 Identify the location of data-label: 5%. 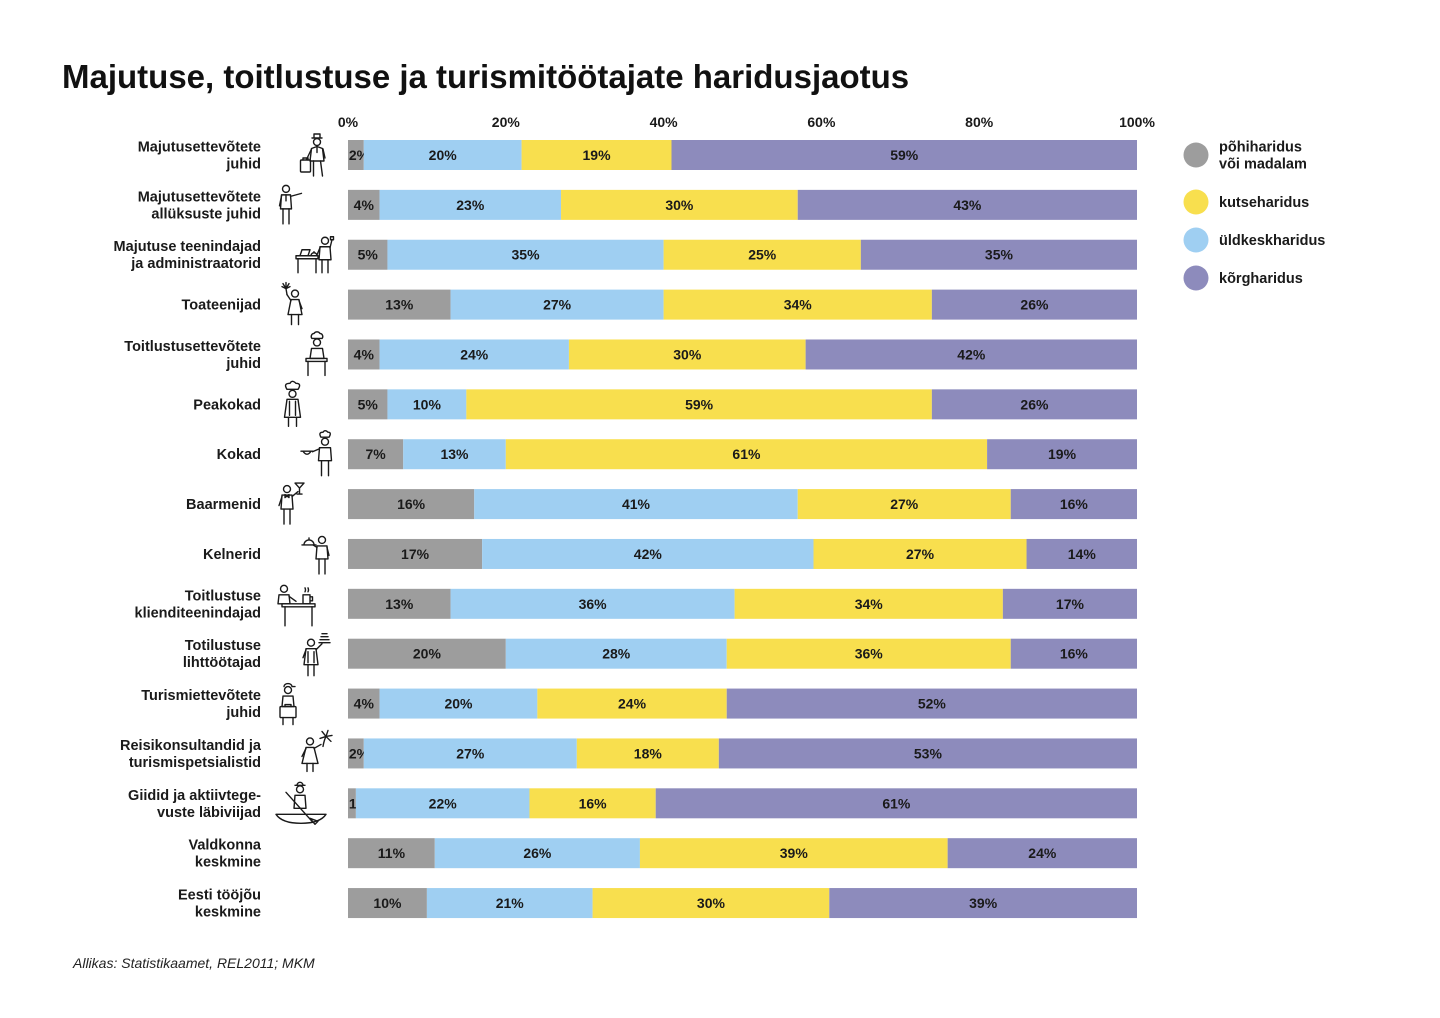
(368, 404).